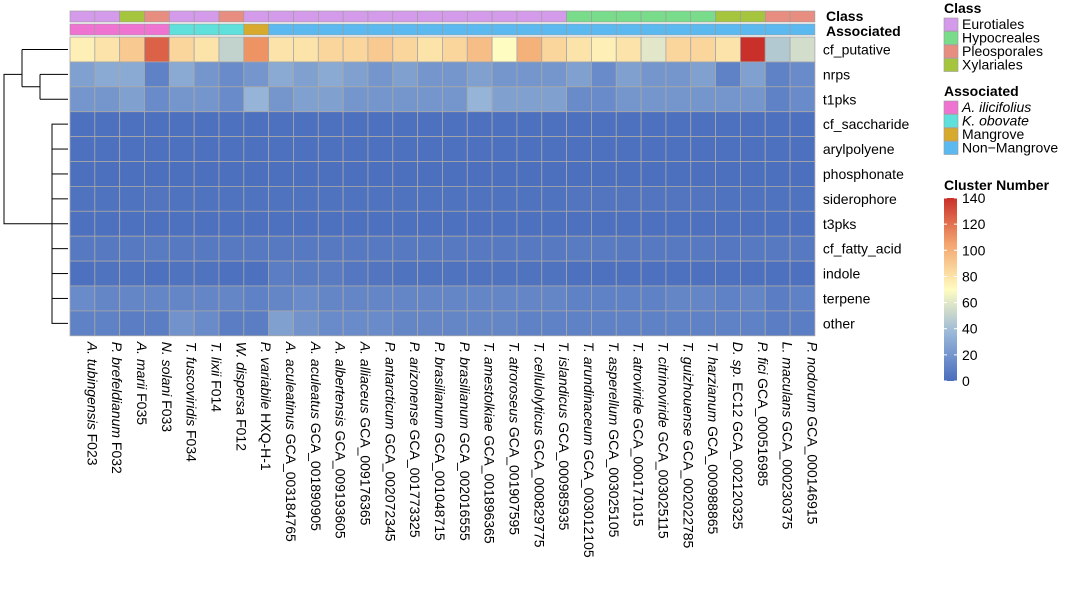 The height and width of the screenshot is (613, 1084). Describe the element at coordinates (842, 274) in the screenshot. I see `row-label: indole` at that location.